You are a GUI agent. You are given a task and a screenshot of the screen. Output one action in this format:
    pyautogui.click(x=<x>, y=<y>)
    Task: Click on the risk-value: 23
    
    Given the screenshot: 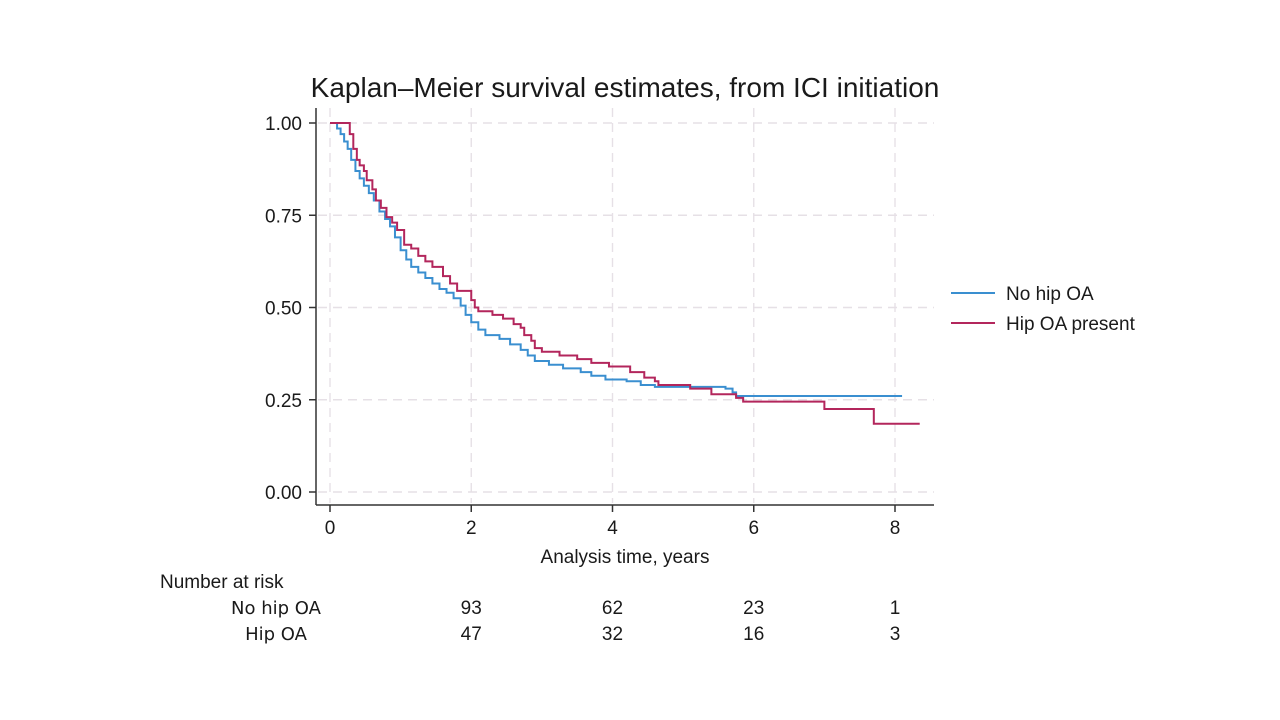 What is the action you would take?
    pyautogui.click(x=753, y=608)
    